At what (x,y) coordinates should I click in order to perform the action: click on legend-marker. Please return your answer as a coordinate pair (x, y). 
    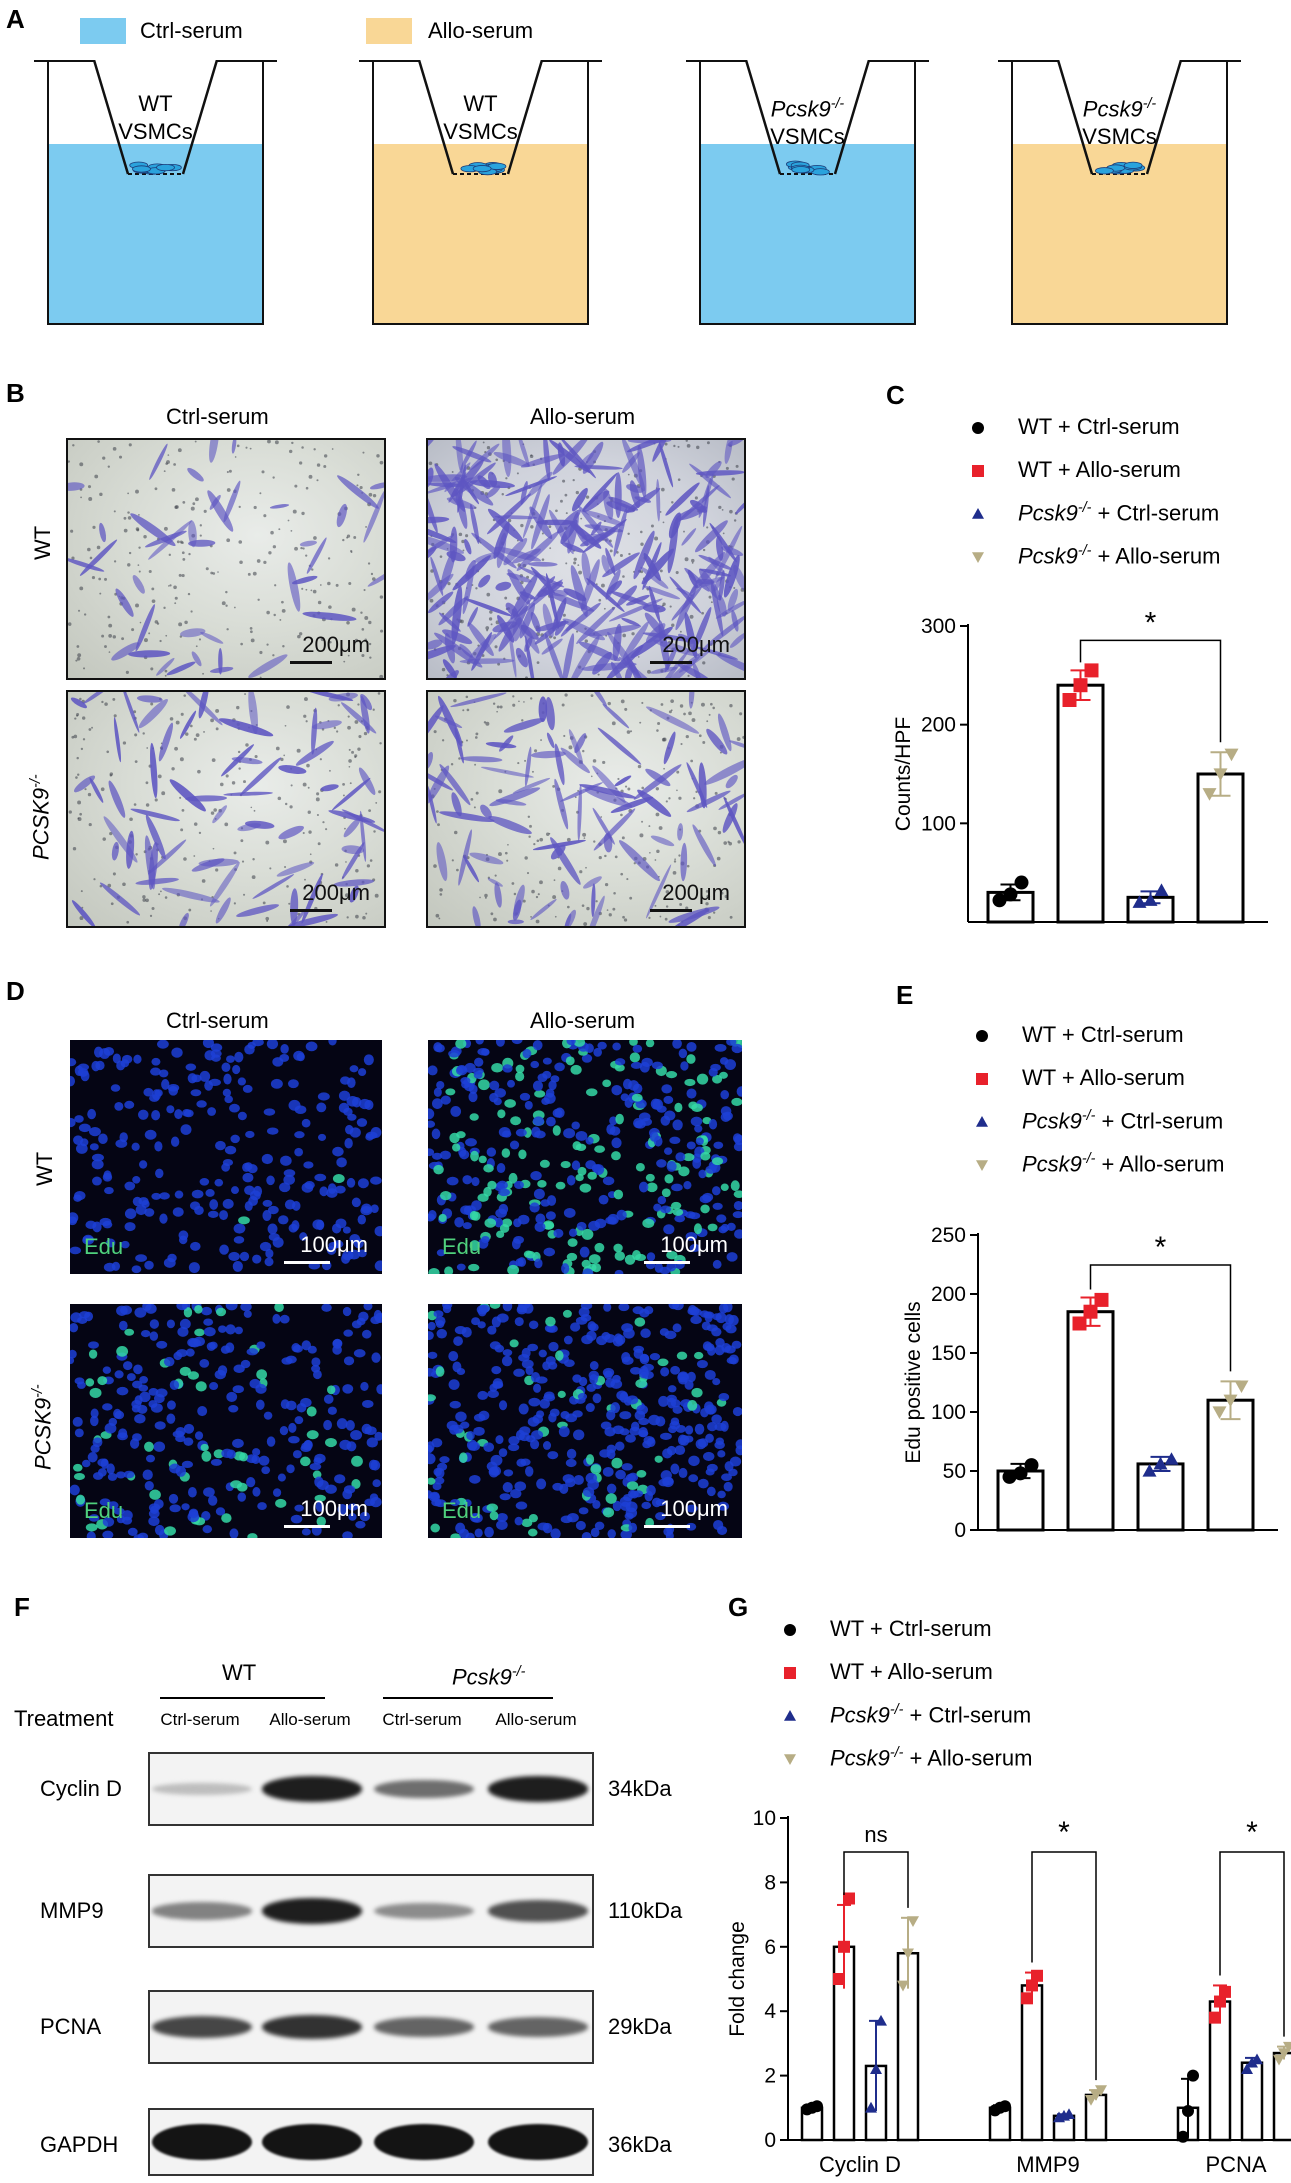
    Looking at the image, I should click on (982, 1079).